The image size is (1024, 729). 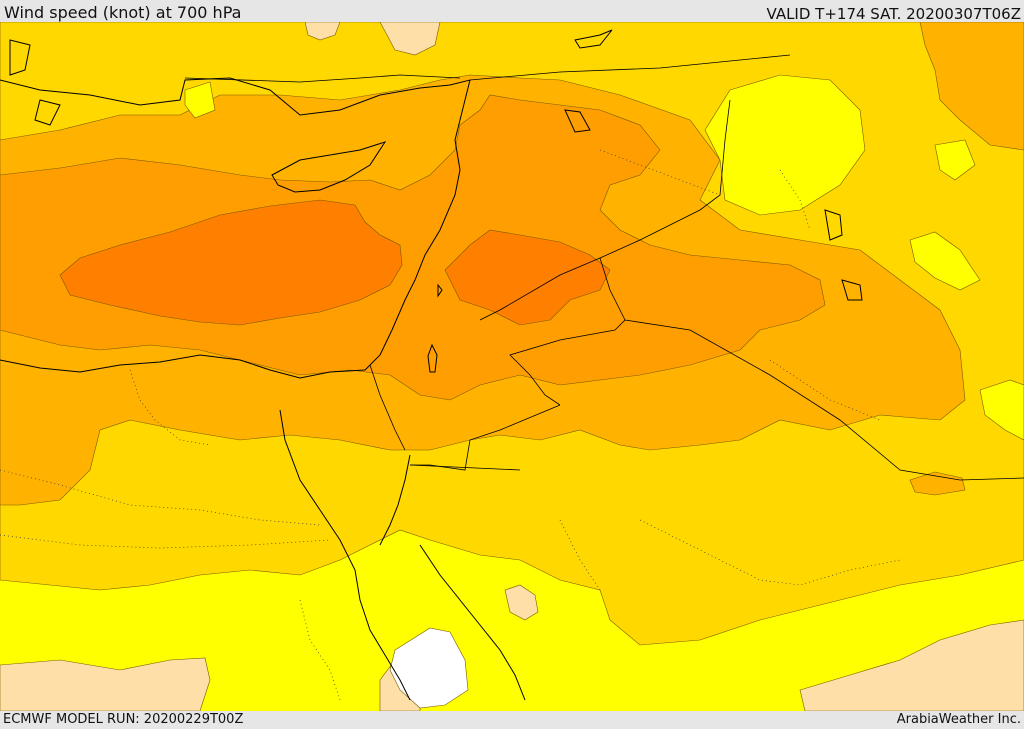 What do you see at coordinates (123, 12) in the screenshot?
I see `map-title: Wind speed (knot) at 700 hPa` at bounding box center [123, 12].